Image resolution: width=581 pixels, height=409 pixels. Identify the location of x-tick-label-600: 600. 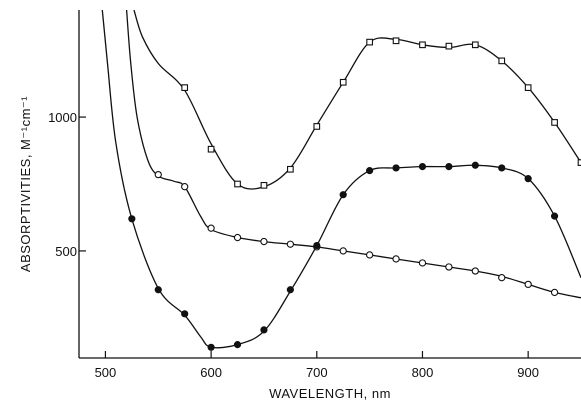
(211, 372).